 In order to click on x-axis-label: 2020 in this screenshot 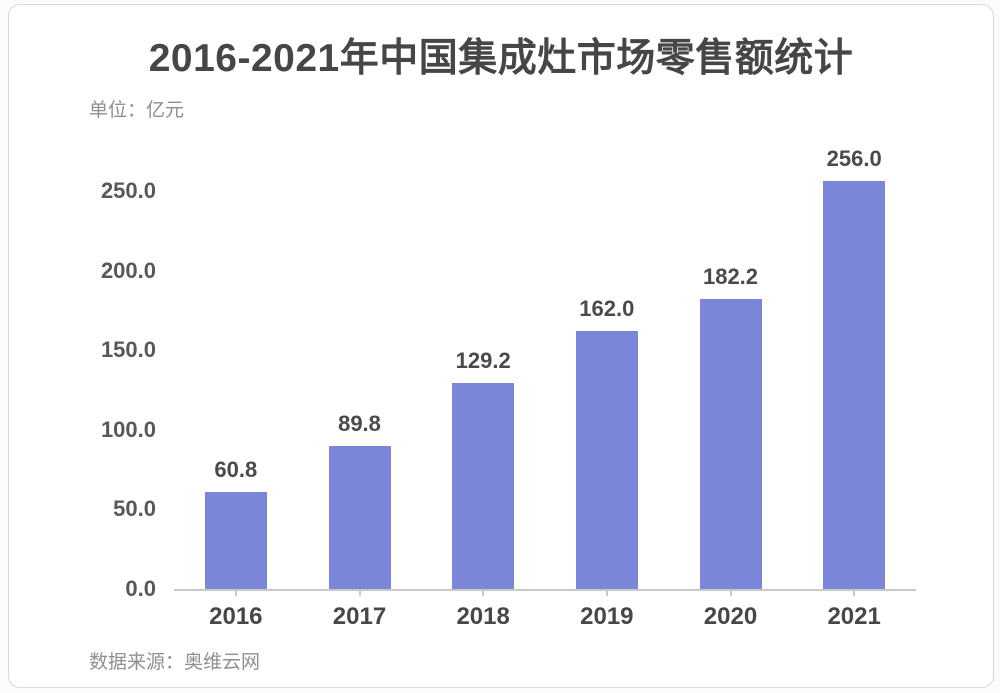, I will do `click(730, 616)`.